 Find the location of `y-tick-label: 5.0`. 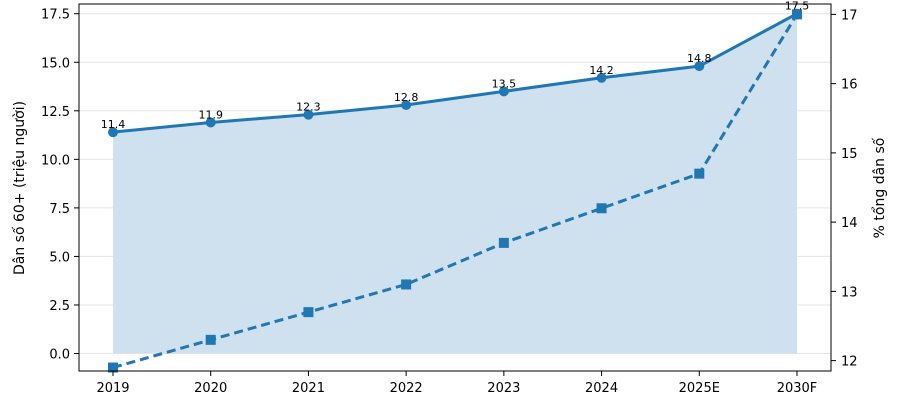

y-tick-label: 5.0 is located at coordinates (59, 257).